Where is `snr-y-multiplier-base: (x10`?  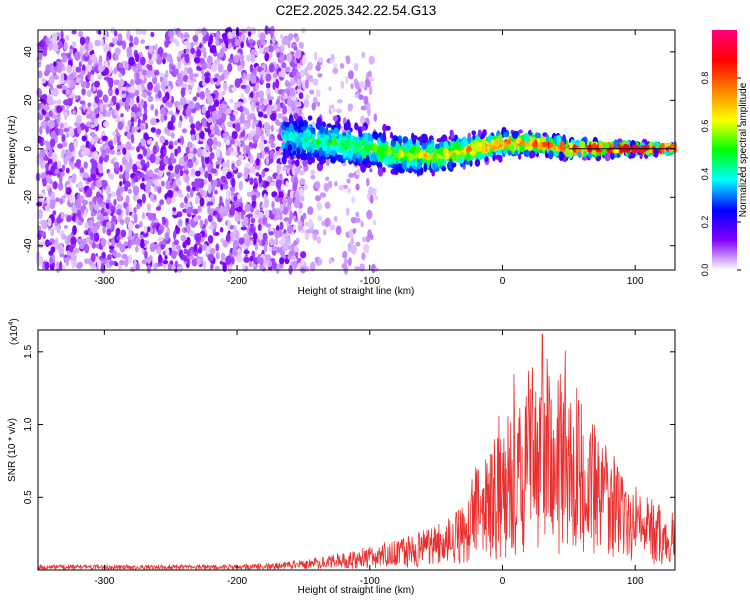
snr-y-multiplier-base: (x10 is located at coordinates (14, 335).